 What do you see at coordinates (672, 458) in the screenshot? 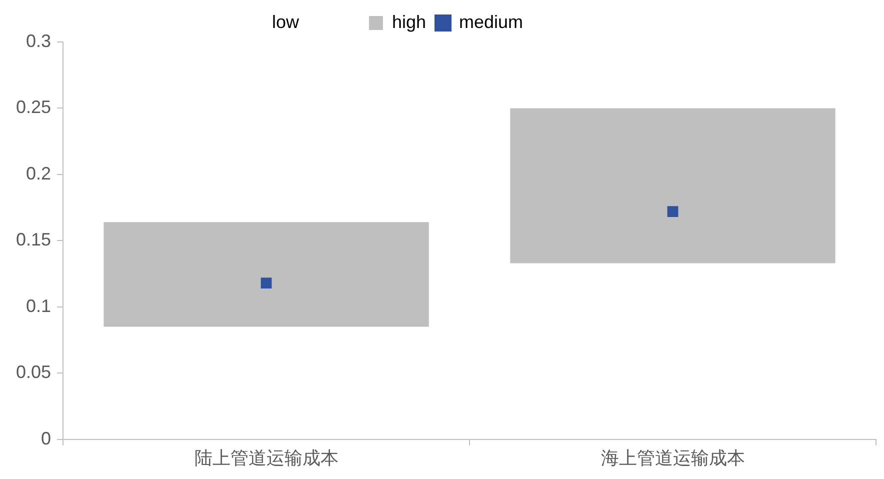
I see `x-tick-label: 海上管道运输成本` at bounding box center [672, 458].